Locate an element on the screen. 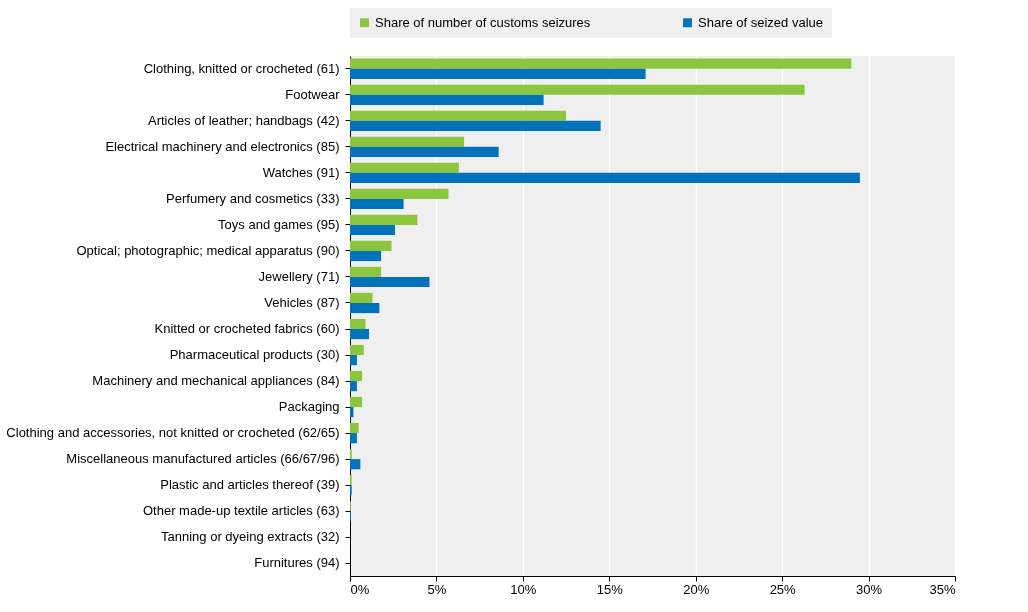  y-tick-label: Furnitures (94) is located at coordinates (297, 563).